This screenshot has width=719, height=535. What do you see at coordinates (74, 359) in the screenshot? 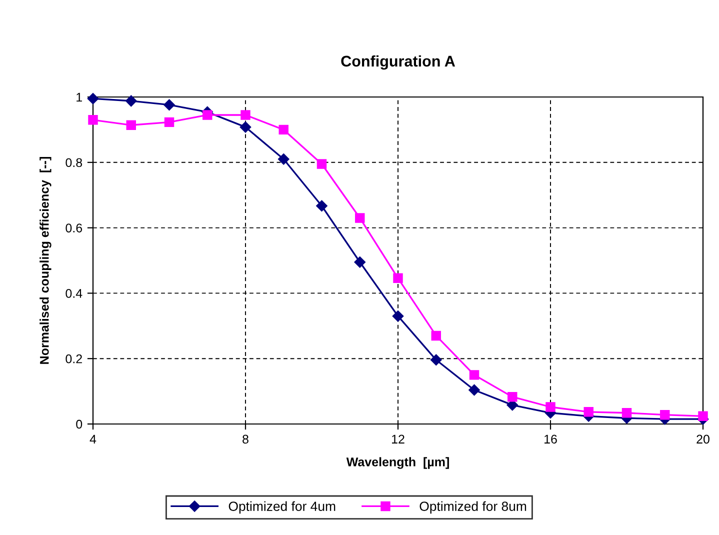
I see `y-tick-label: 0.2` at bounding box center [74, 359].